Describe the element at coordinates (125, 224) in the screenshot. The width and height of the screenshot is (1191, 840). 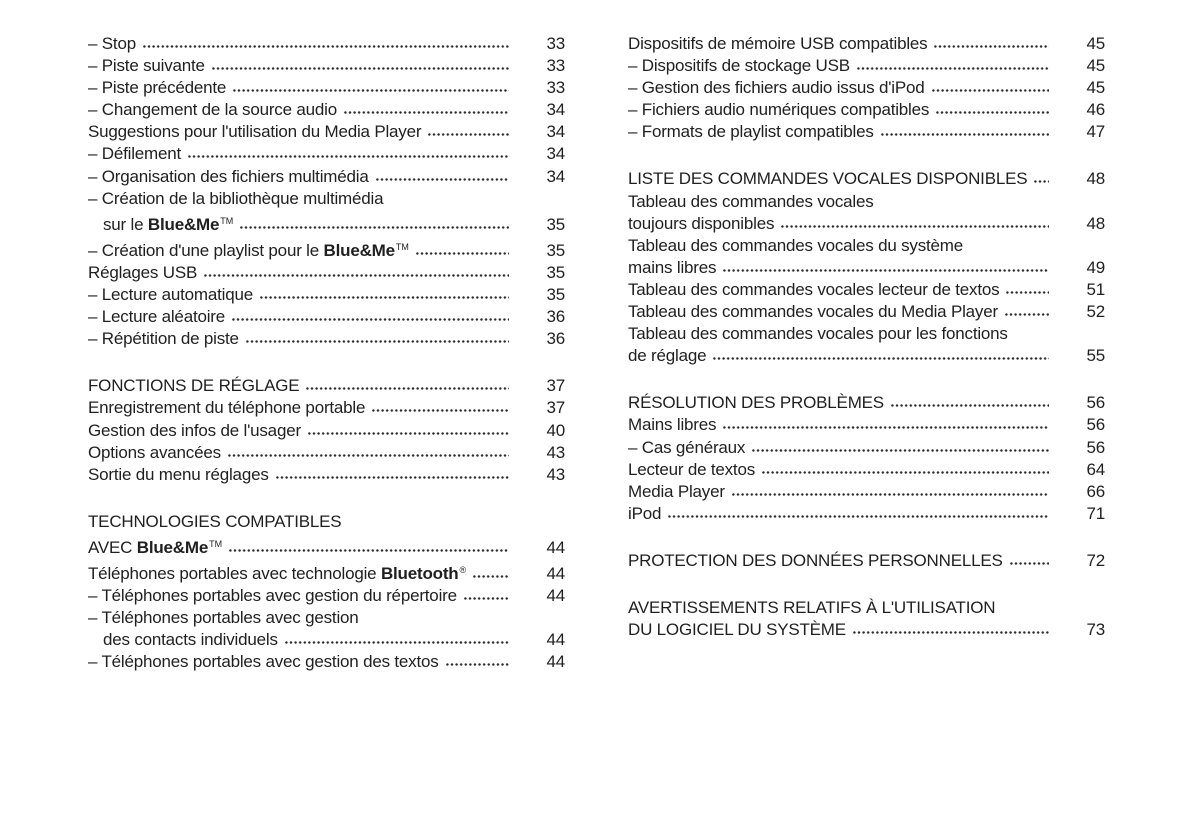
I see `toc-entry-text: sur le` at that location.